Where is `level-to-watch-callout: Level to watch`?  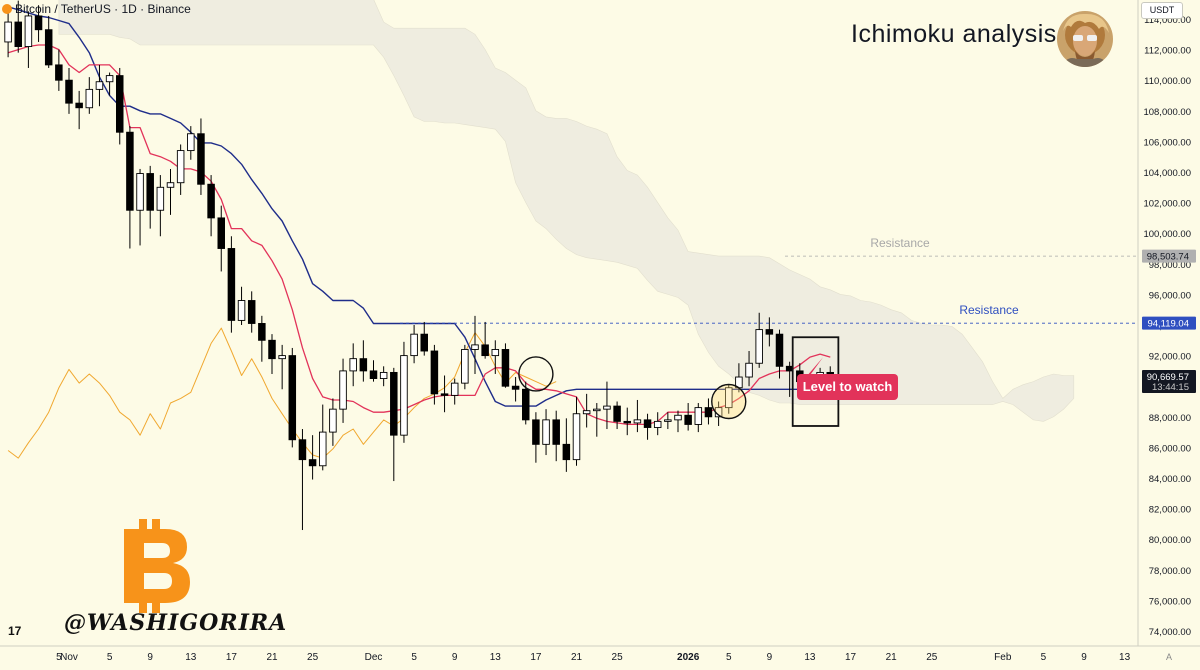
level-to-watch-callout: Level to watch is located at coordinates (847, 387).